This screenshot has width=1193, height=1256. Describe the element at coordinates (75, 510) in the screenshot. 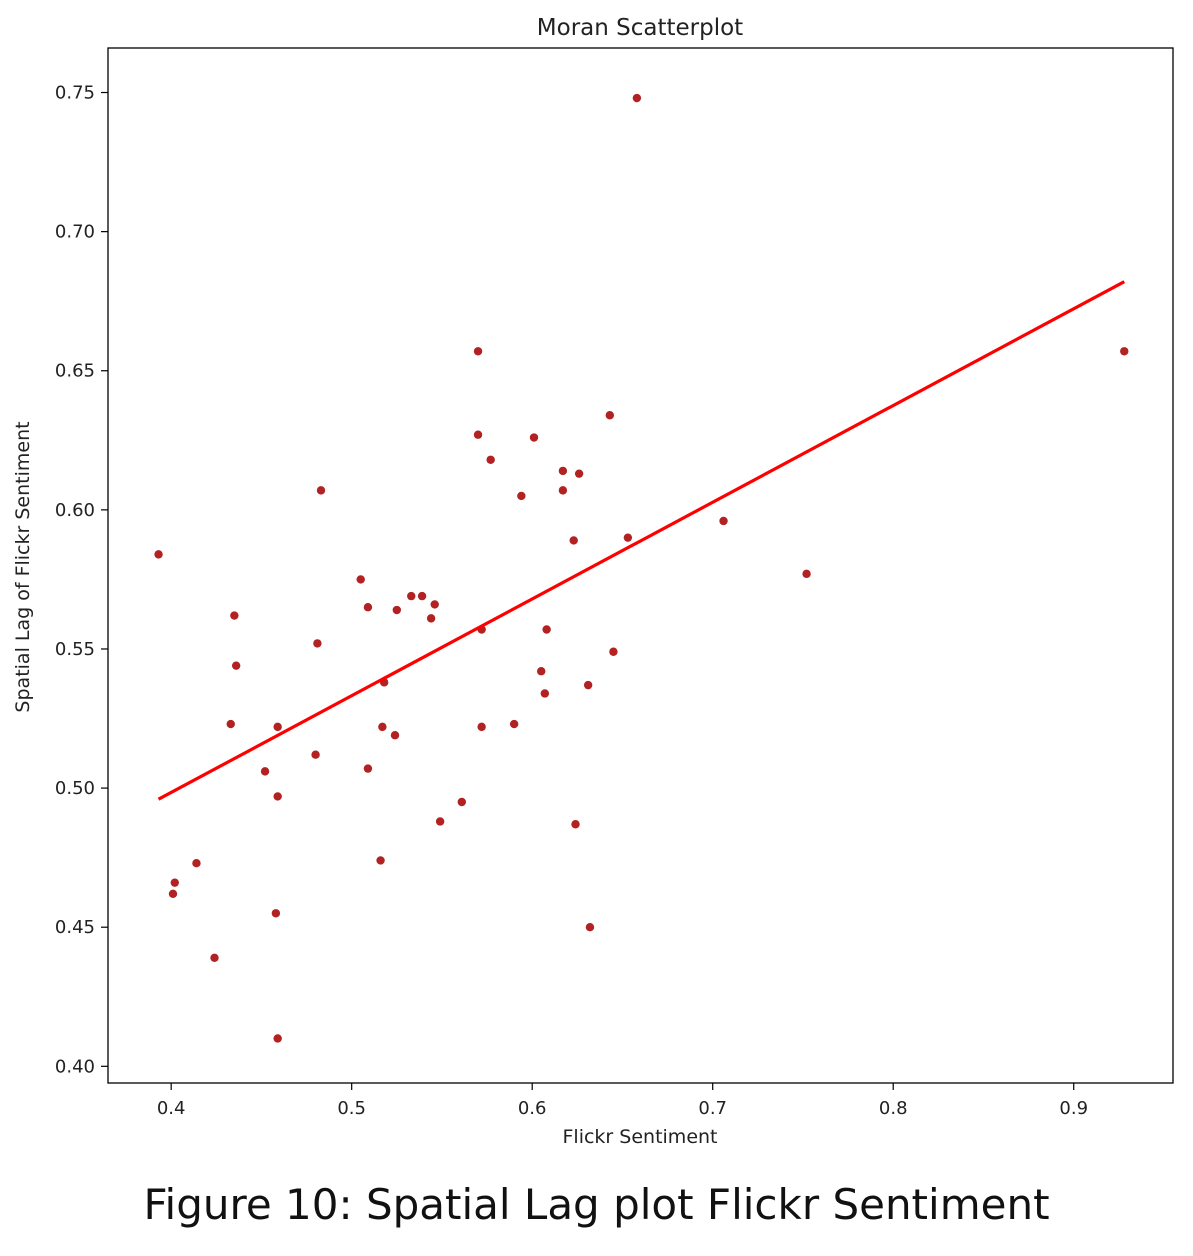

I see `y-tick-label: 0.60` at that location.